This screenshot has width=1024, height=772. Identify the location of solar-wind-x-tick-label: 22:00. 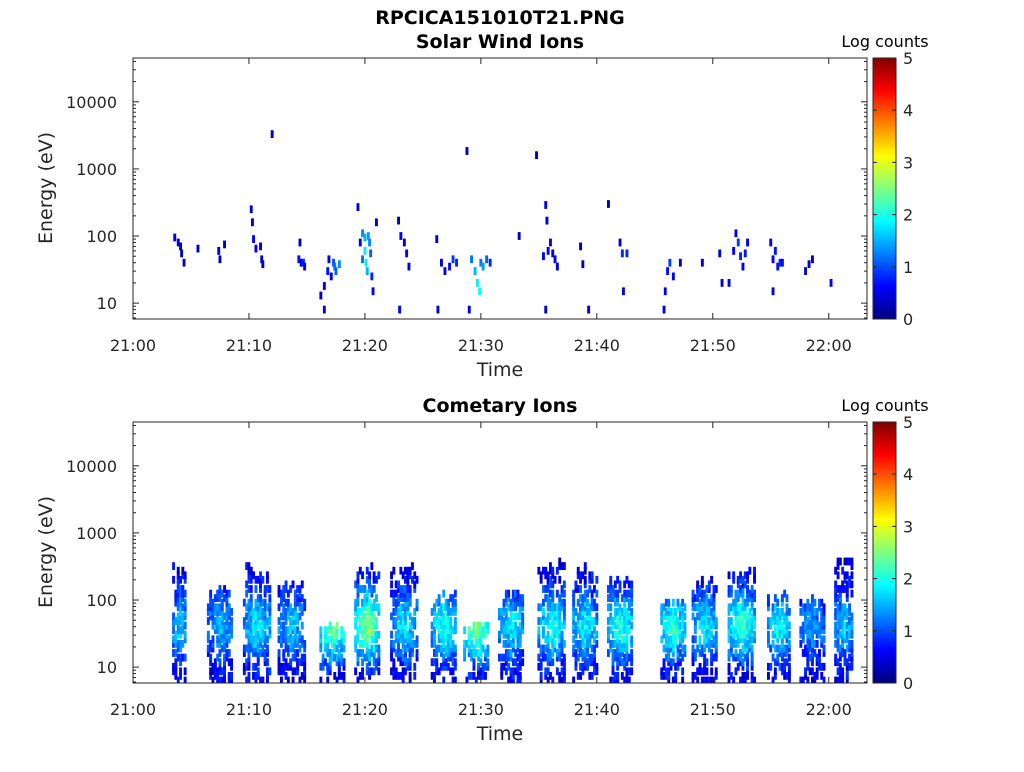
(829, 345).